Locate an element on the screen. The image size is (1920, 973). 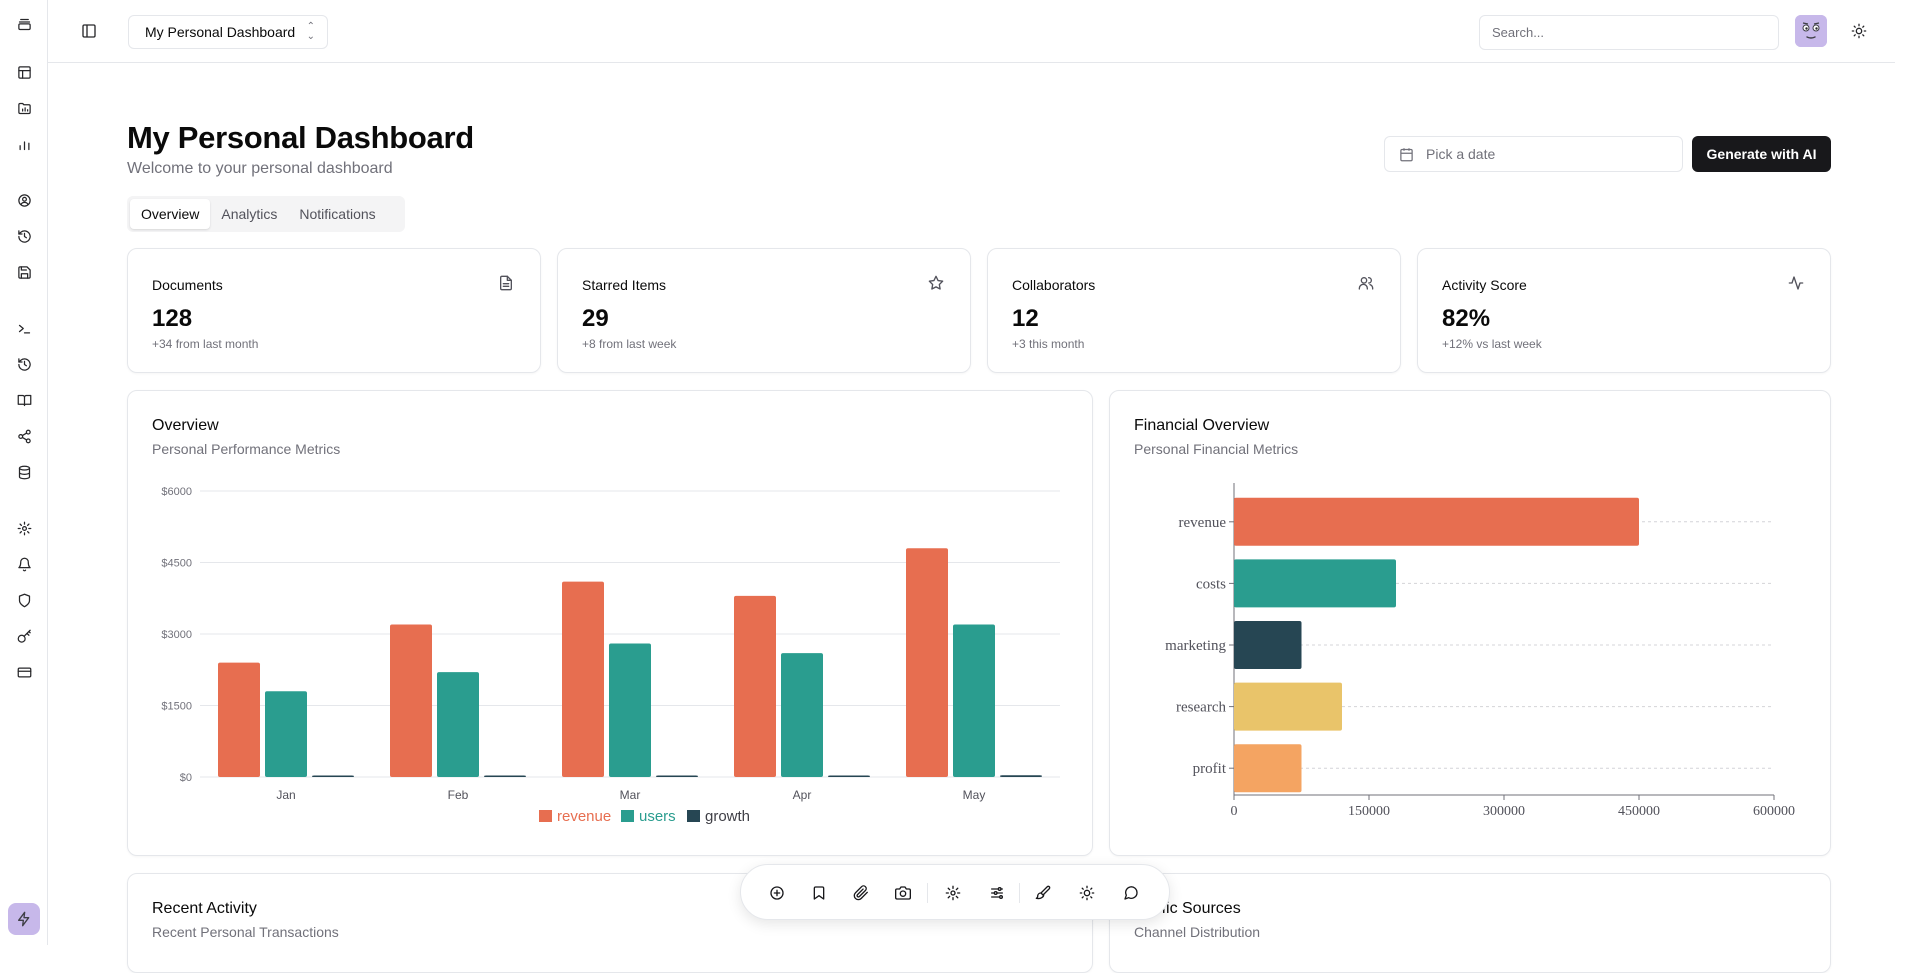
y-tick-label: research is located at coordinates (1201, 708).